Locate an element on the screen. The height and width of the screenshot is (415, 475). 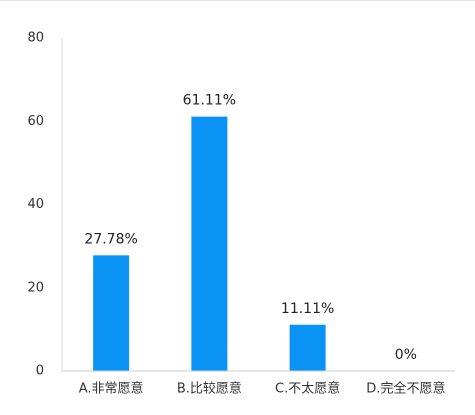
value-label: 61.11% is located at coordinates (209, 101).